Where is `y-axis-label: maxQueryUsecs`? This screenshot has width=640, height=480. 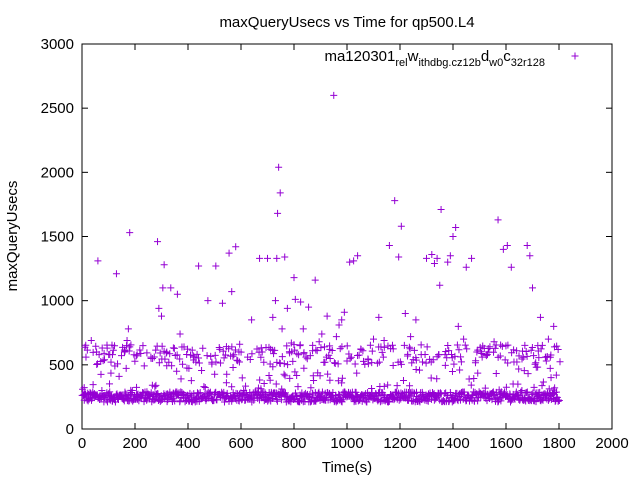
y-axis-label: maxQueryUsecs is located at coordinates (12, 236).